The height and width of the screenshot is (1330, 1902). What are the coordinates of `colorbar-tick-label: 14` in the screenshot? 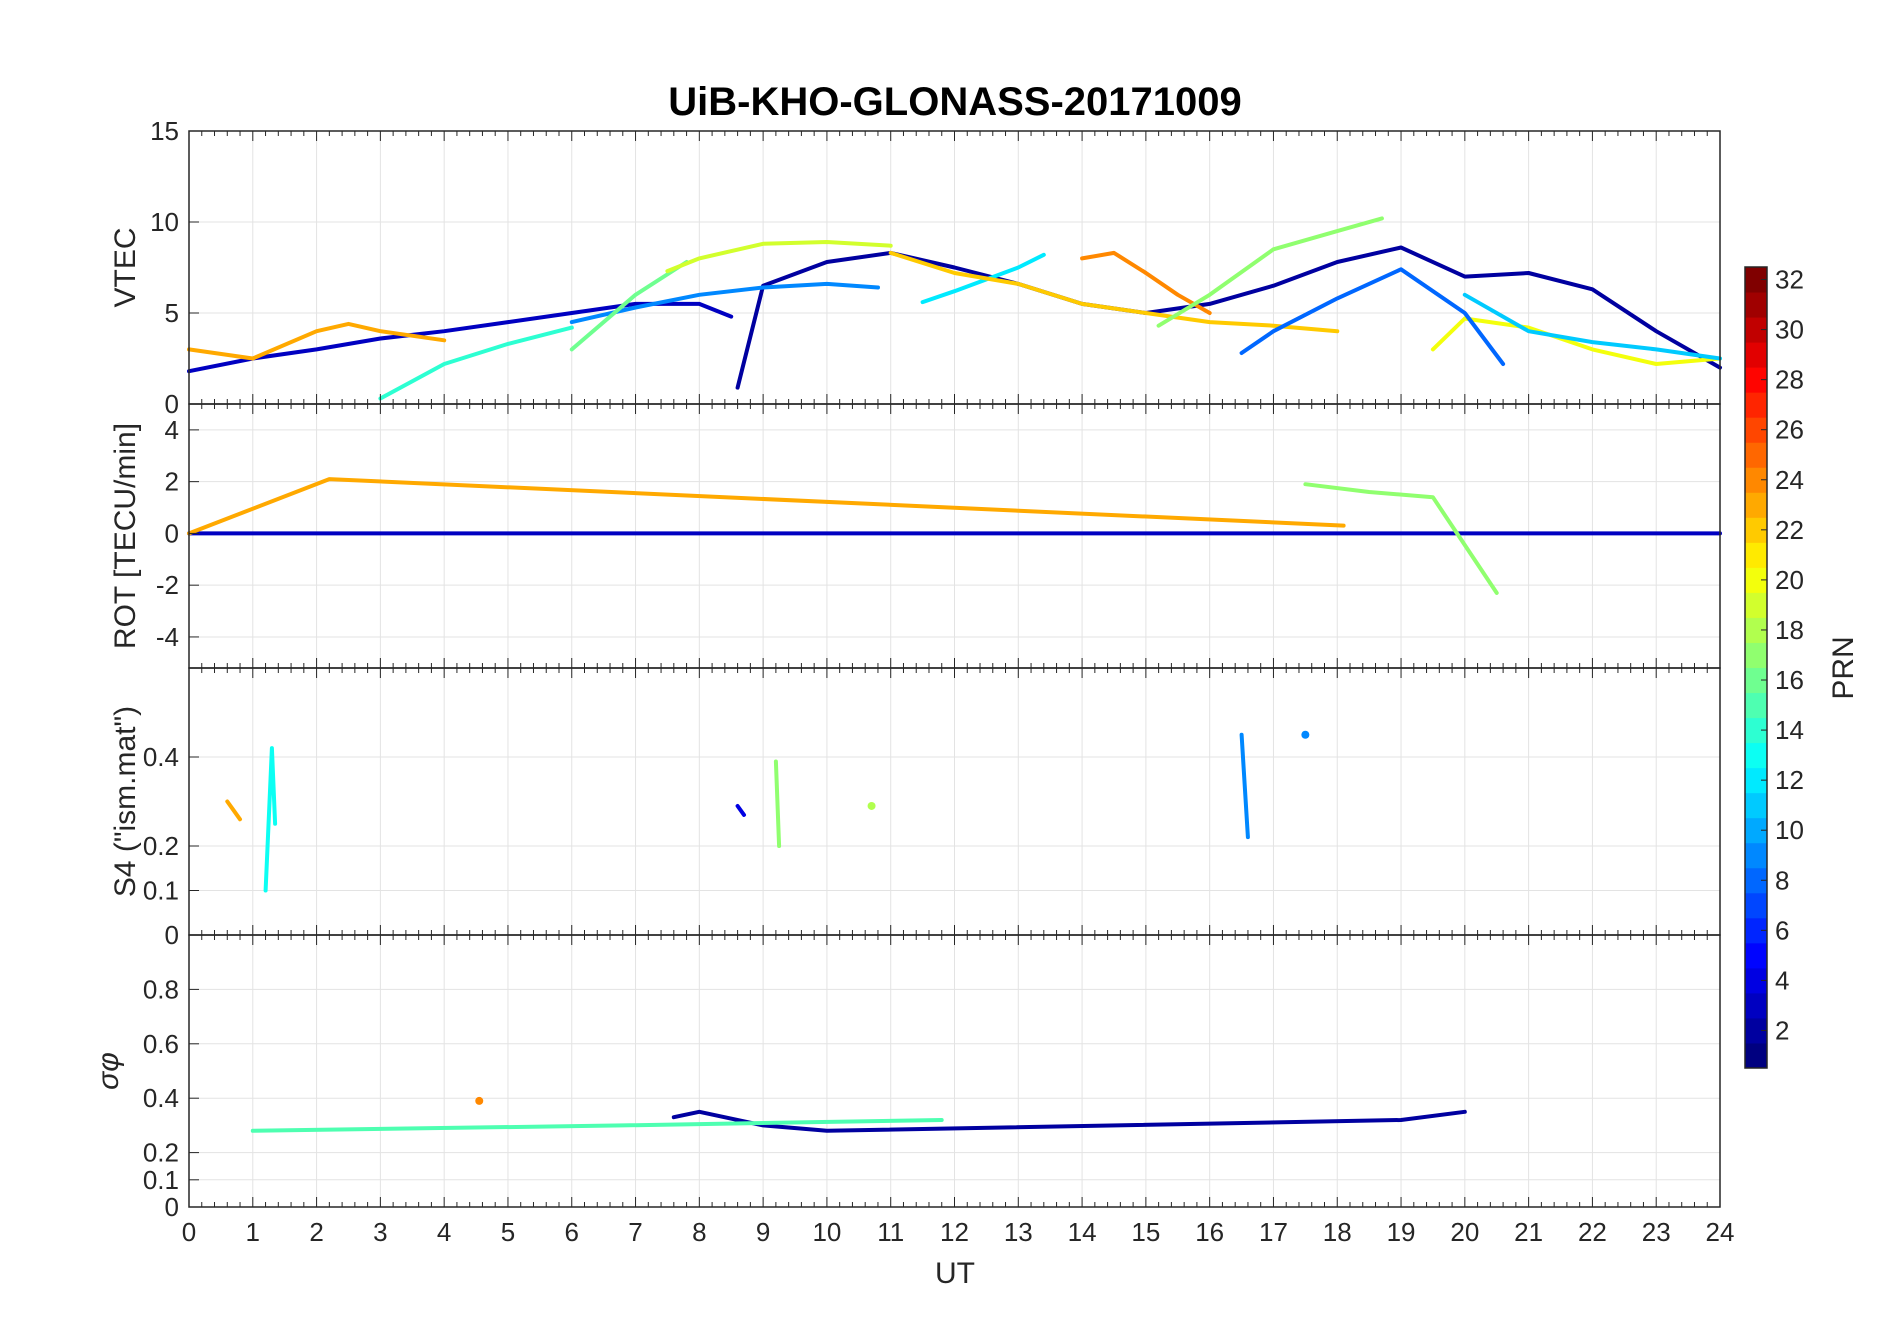 It's located at (1789, 730).